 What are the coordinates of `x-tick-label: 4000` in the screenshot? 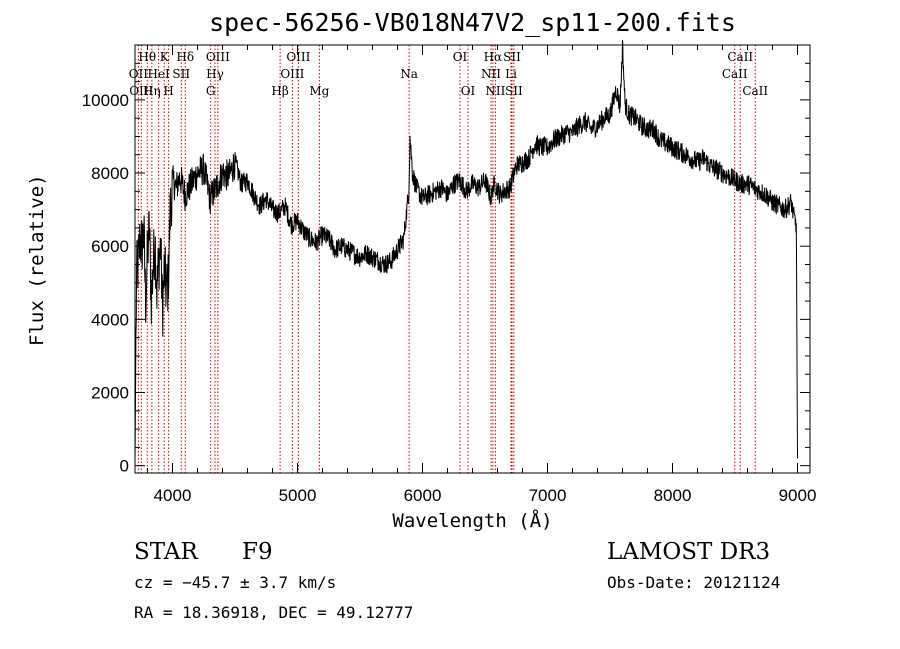 It's located at (173, 495).